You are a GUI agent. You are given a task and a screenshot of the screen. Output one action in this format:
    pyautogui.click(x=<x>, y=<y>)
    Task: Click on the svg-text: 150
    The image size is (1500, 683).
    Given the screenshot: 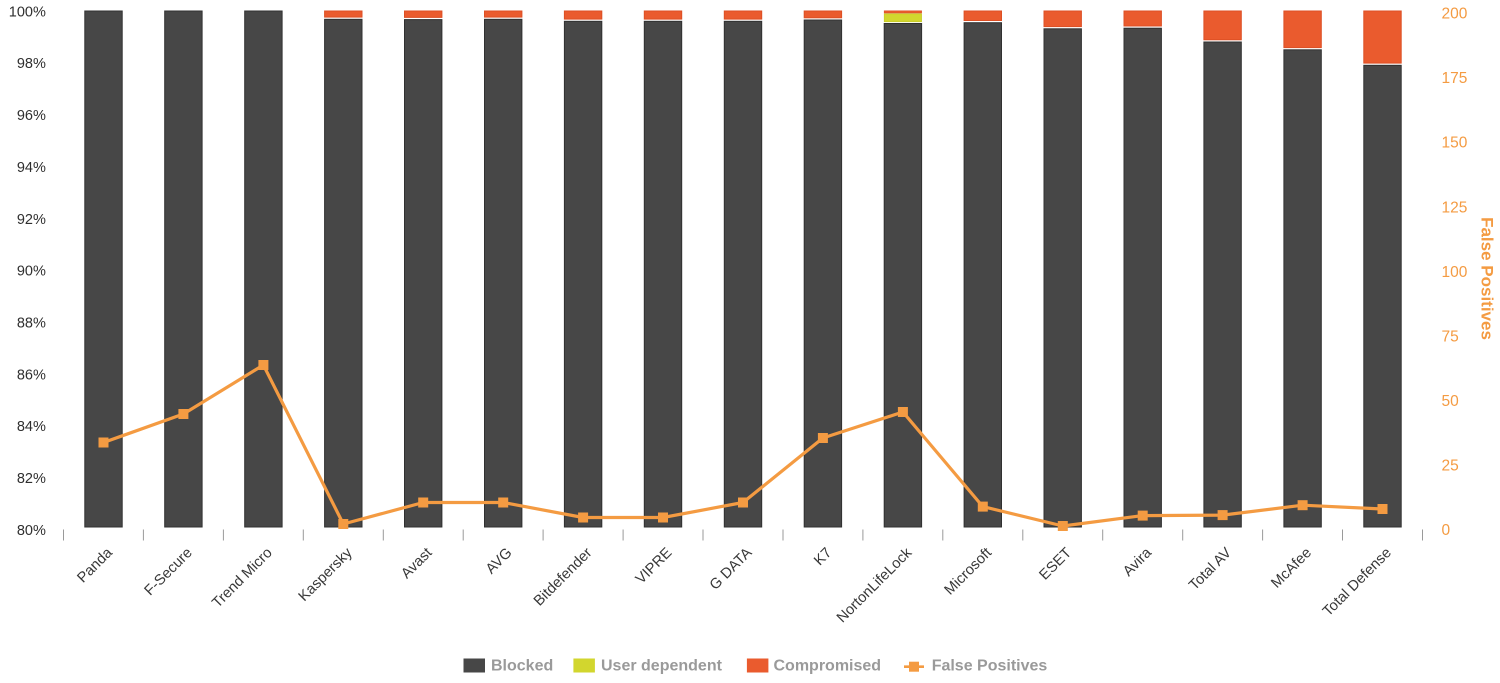 What is the action you would take?
    pyautogui.click(x=1455, y=143)
    